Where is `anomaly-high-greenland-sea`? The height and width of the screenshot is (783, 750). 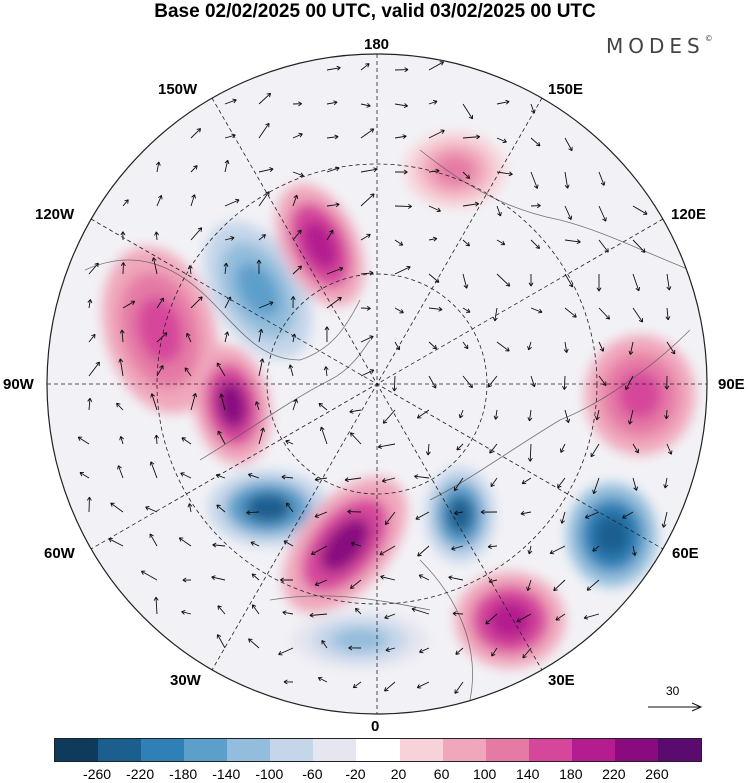 anomaly-high-greenland-sea is located at coordinates (345, 545).